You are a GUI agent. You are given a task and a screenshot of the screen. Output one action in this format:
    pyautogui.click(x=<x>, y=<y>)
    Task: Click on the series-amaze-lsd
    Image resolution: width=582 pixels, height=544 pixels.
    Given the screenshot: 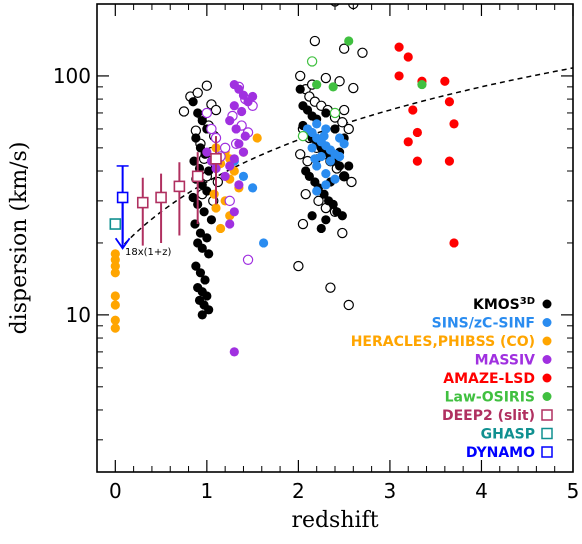 What is the action you would take?
    pyautogui.click(x=426, y=145)
    